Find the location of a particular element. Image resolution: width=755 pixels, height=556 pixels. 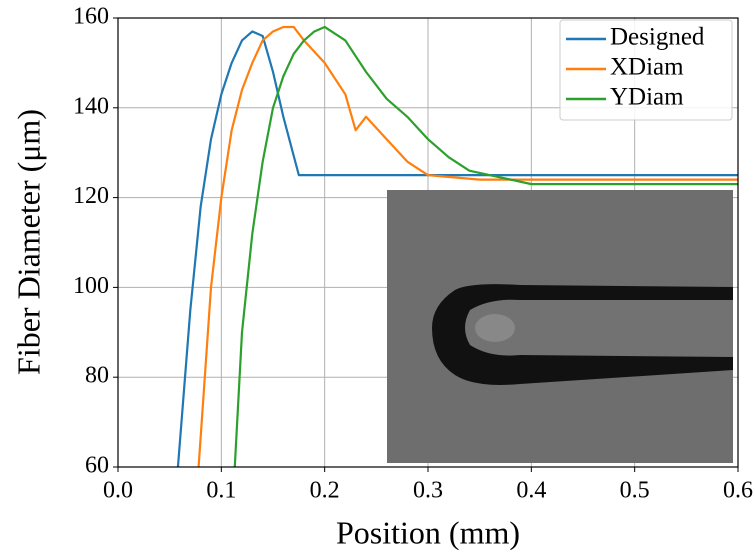

legend-box is located at coordinates (646, 70).